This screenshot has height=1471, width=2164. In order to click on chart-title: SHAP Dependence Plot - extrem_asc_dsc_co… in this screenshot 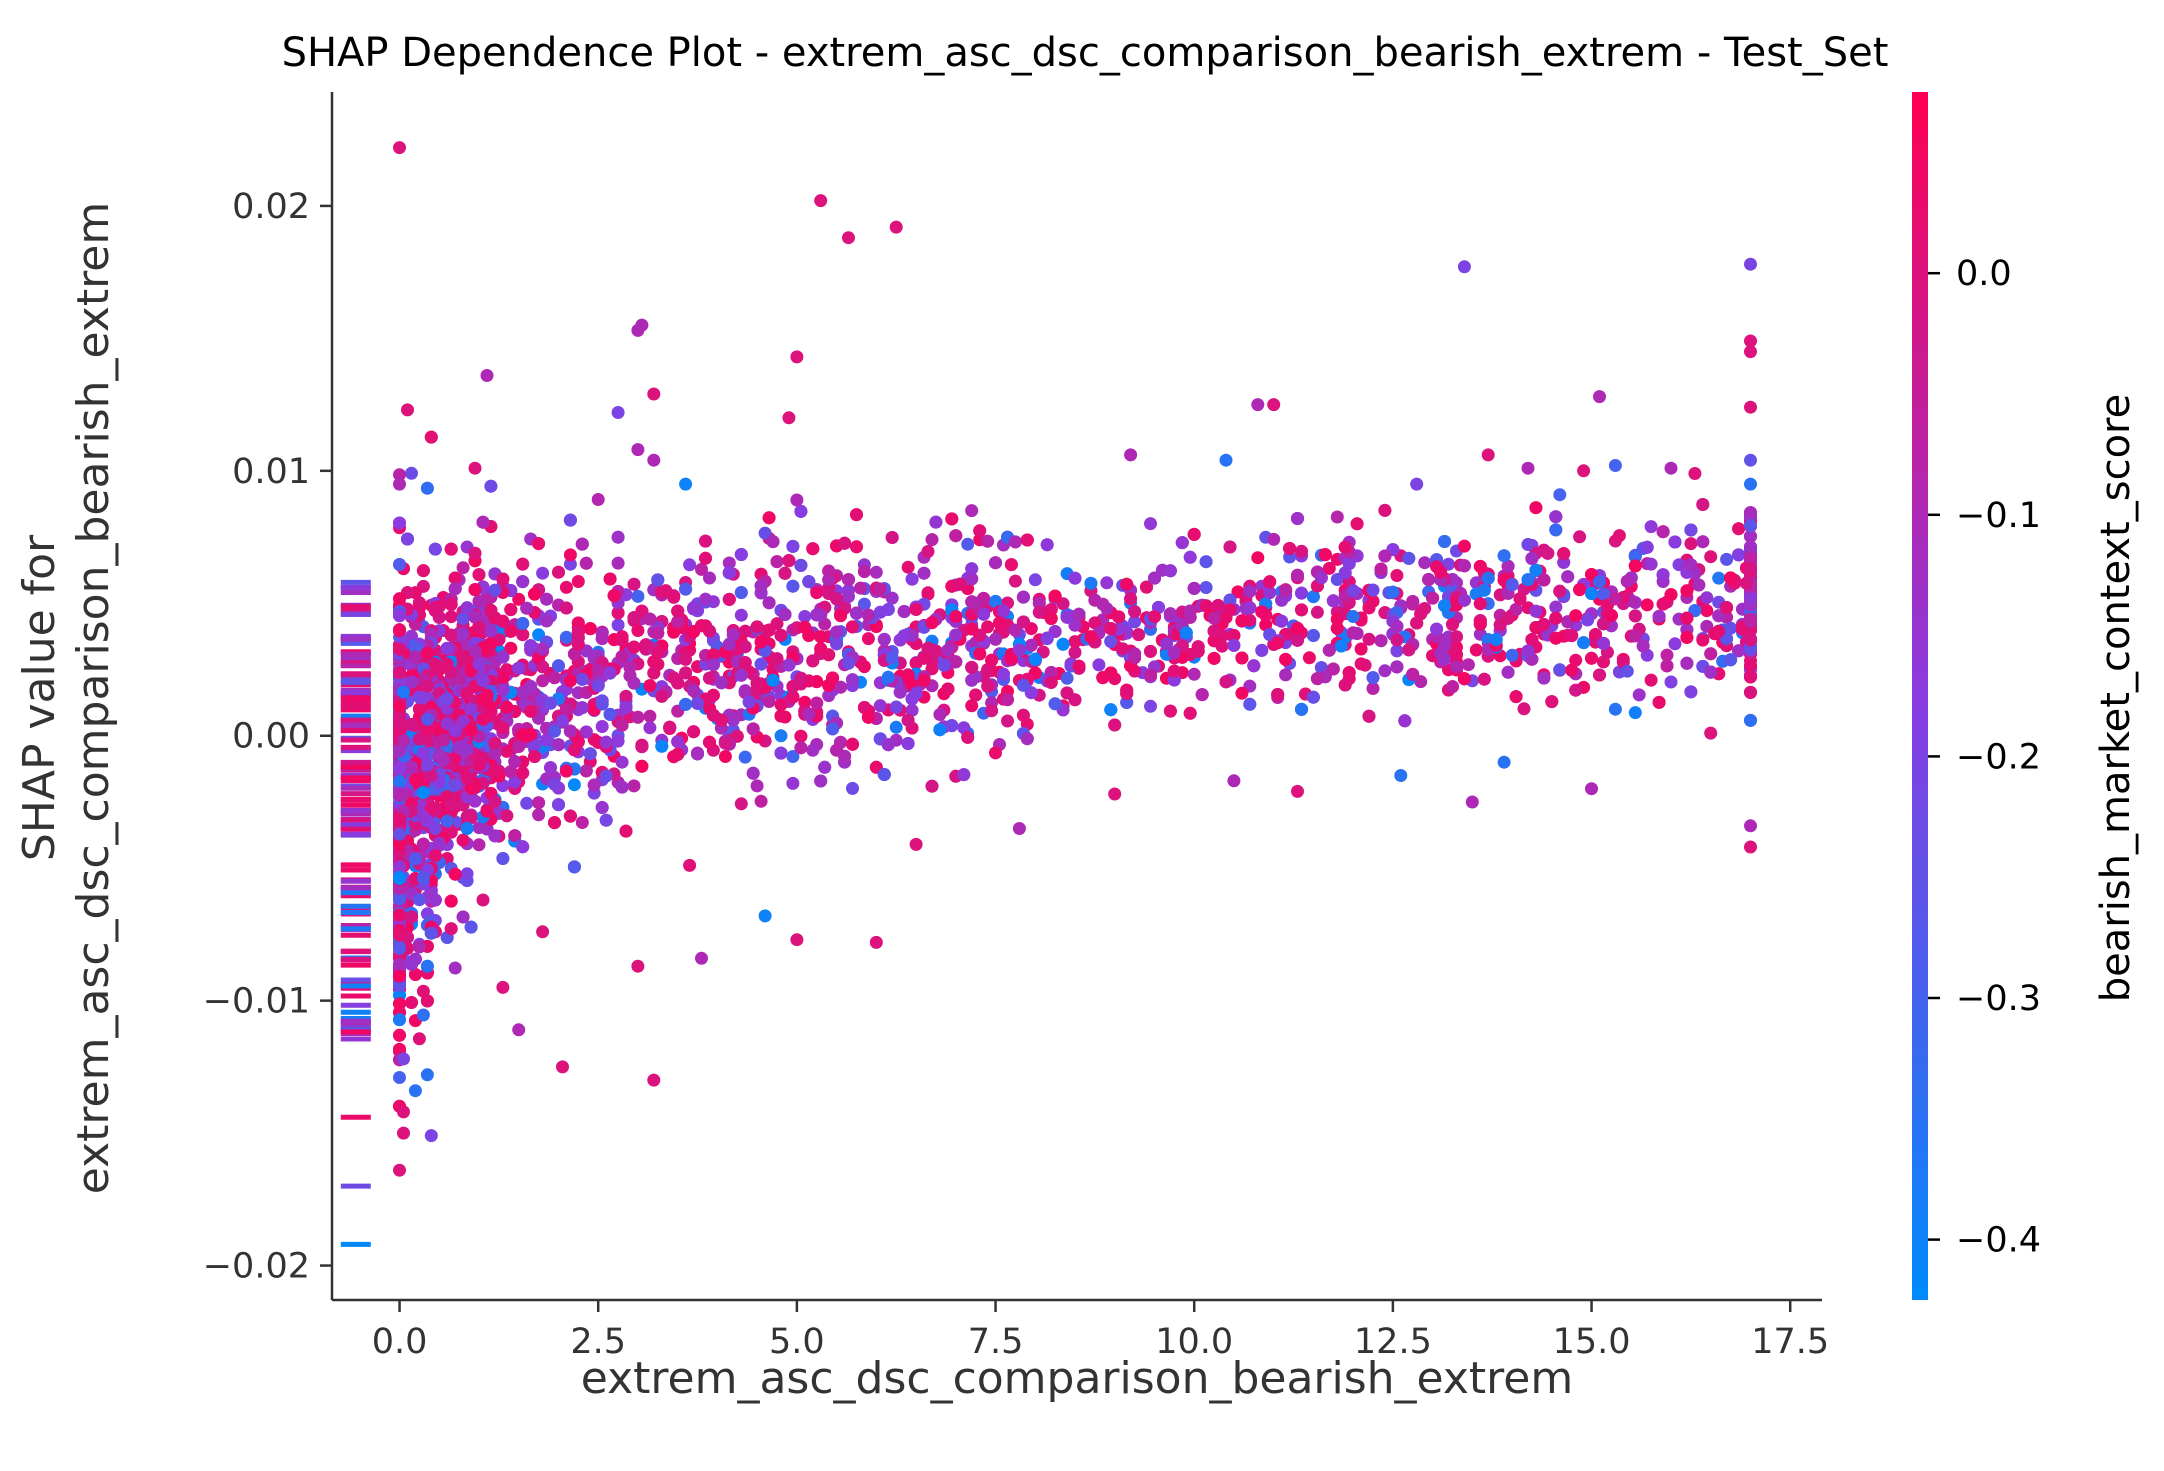, I will do `click(1085, 53)`.